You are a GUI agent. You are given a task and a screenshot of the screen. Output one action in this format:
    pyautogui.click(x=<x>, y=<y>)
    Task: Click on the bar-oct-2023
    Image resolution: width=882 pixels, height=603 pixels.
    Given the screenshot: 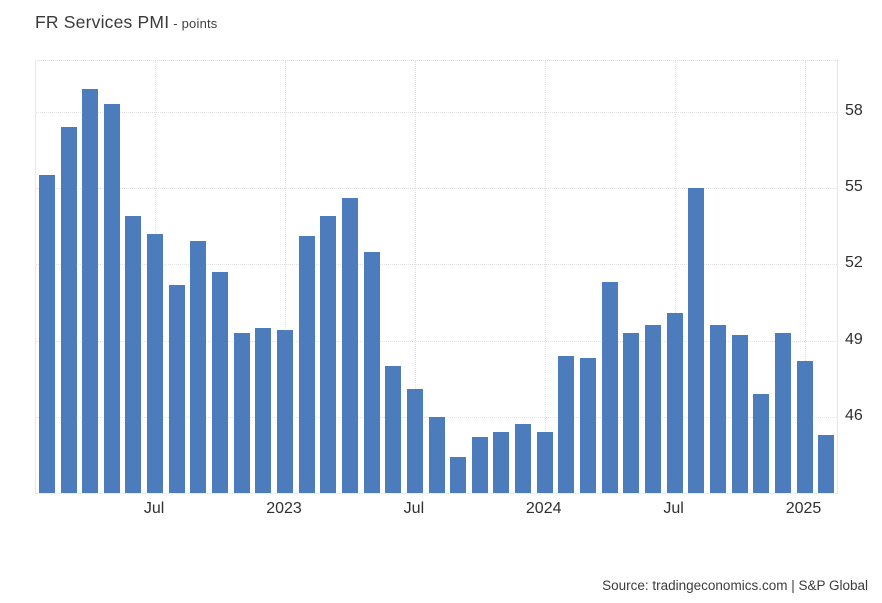 What is the action you would take?
    pyautogui.click(x=479, y=465)
    